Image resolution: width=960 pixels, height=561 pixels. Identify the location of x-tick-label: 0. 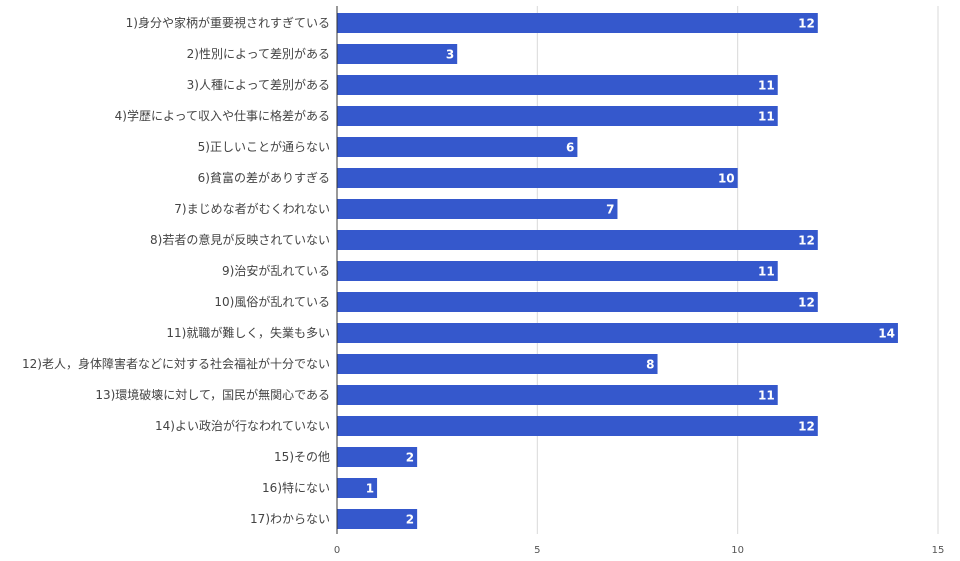
(337, 550).